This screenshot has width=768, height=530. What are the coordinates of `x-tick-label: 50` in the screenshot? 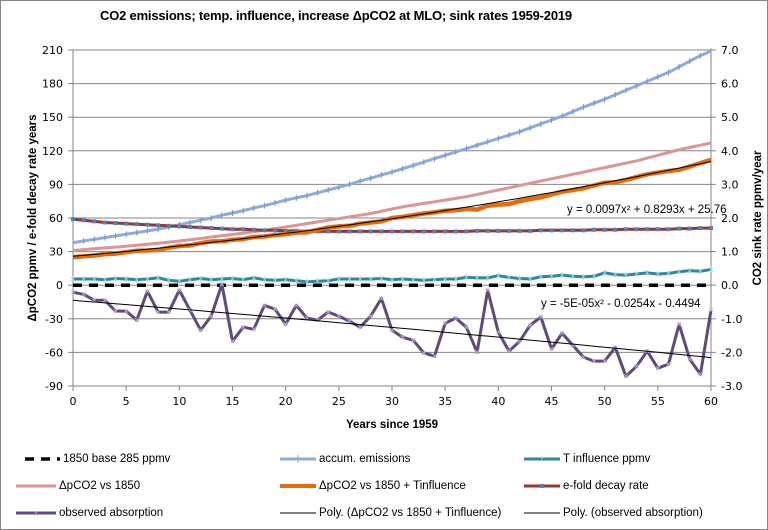 It's located at (605, 401).